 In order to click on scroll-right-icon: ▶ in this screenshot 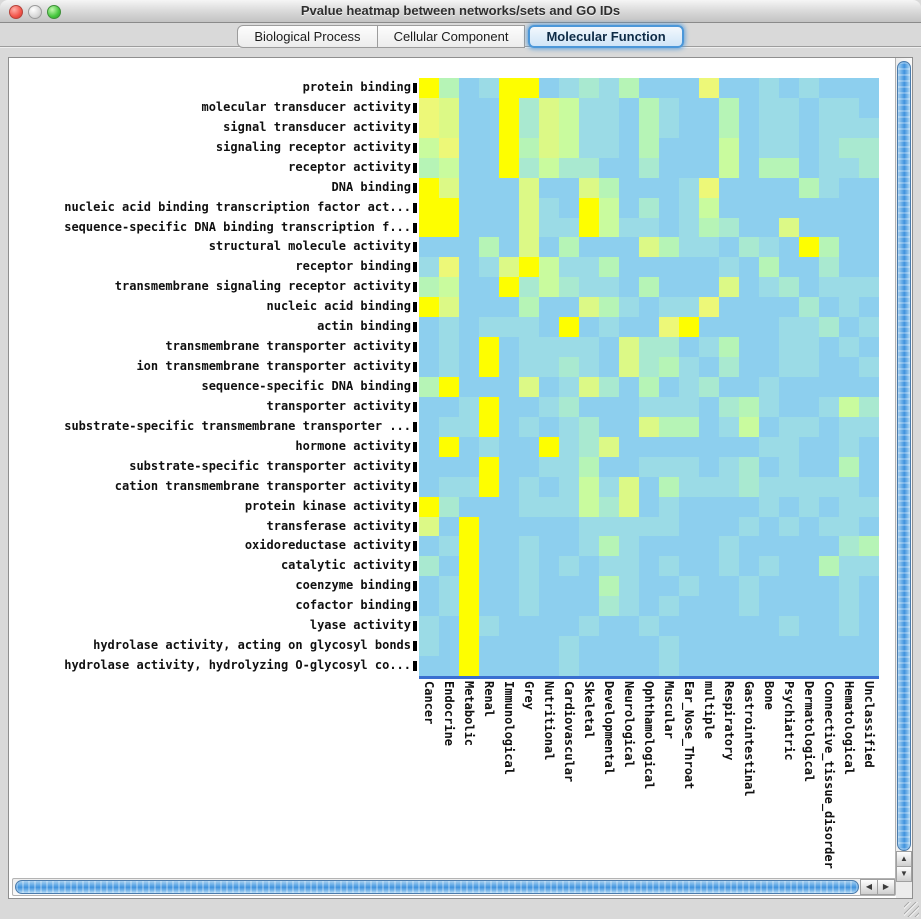, I will do `click(886, 887)`.